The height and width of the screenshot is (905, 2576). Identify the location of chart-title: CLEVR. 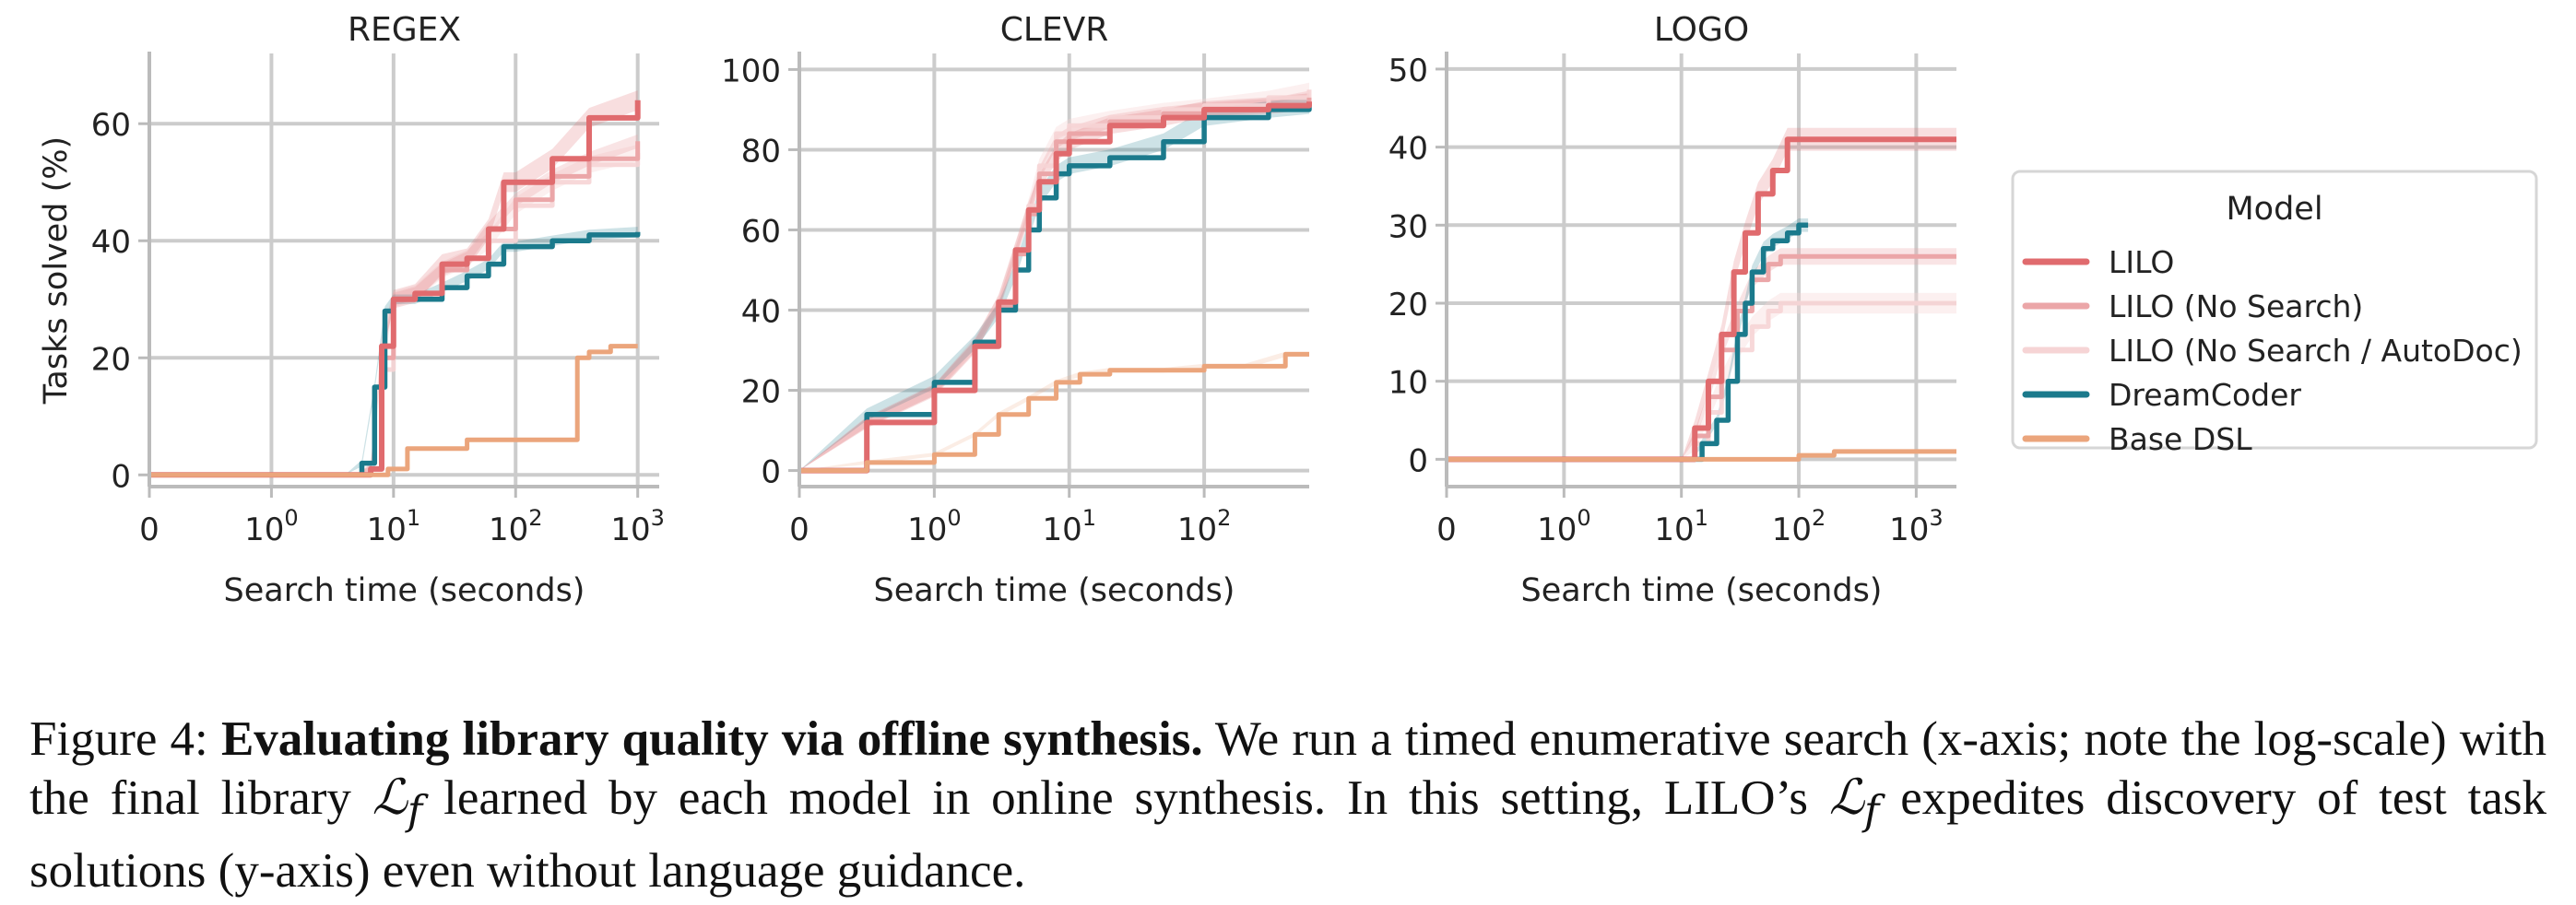
(1054, 30).